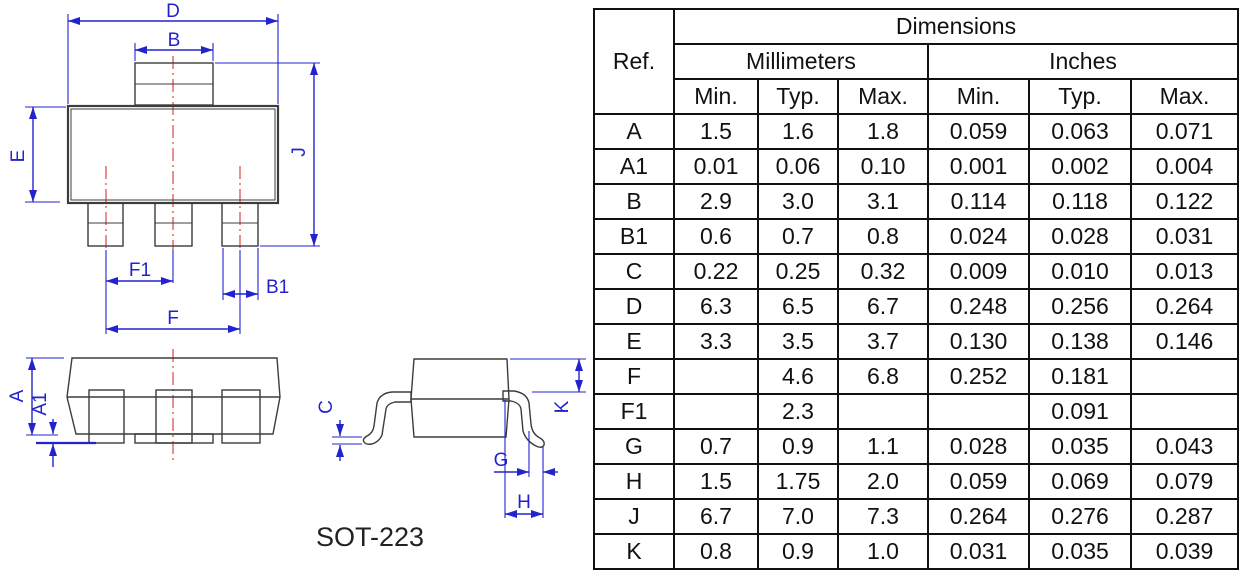 The width and height of the screenshot is (1242, 577). What do you see at coordinates (1184, 131) in the screenshot?
I see `value-cell: 0.071` at bounding box center [1184, 131].